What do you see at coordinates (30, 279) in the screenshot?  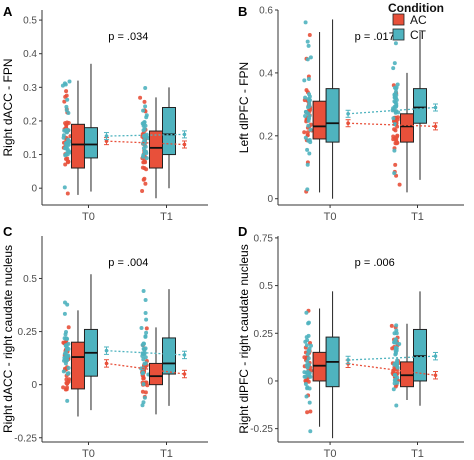 I see `y-tick-label: 0.5` at bounding box center [30, 279].